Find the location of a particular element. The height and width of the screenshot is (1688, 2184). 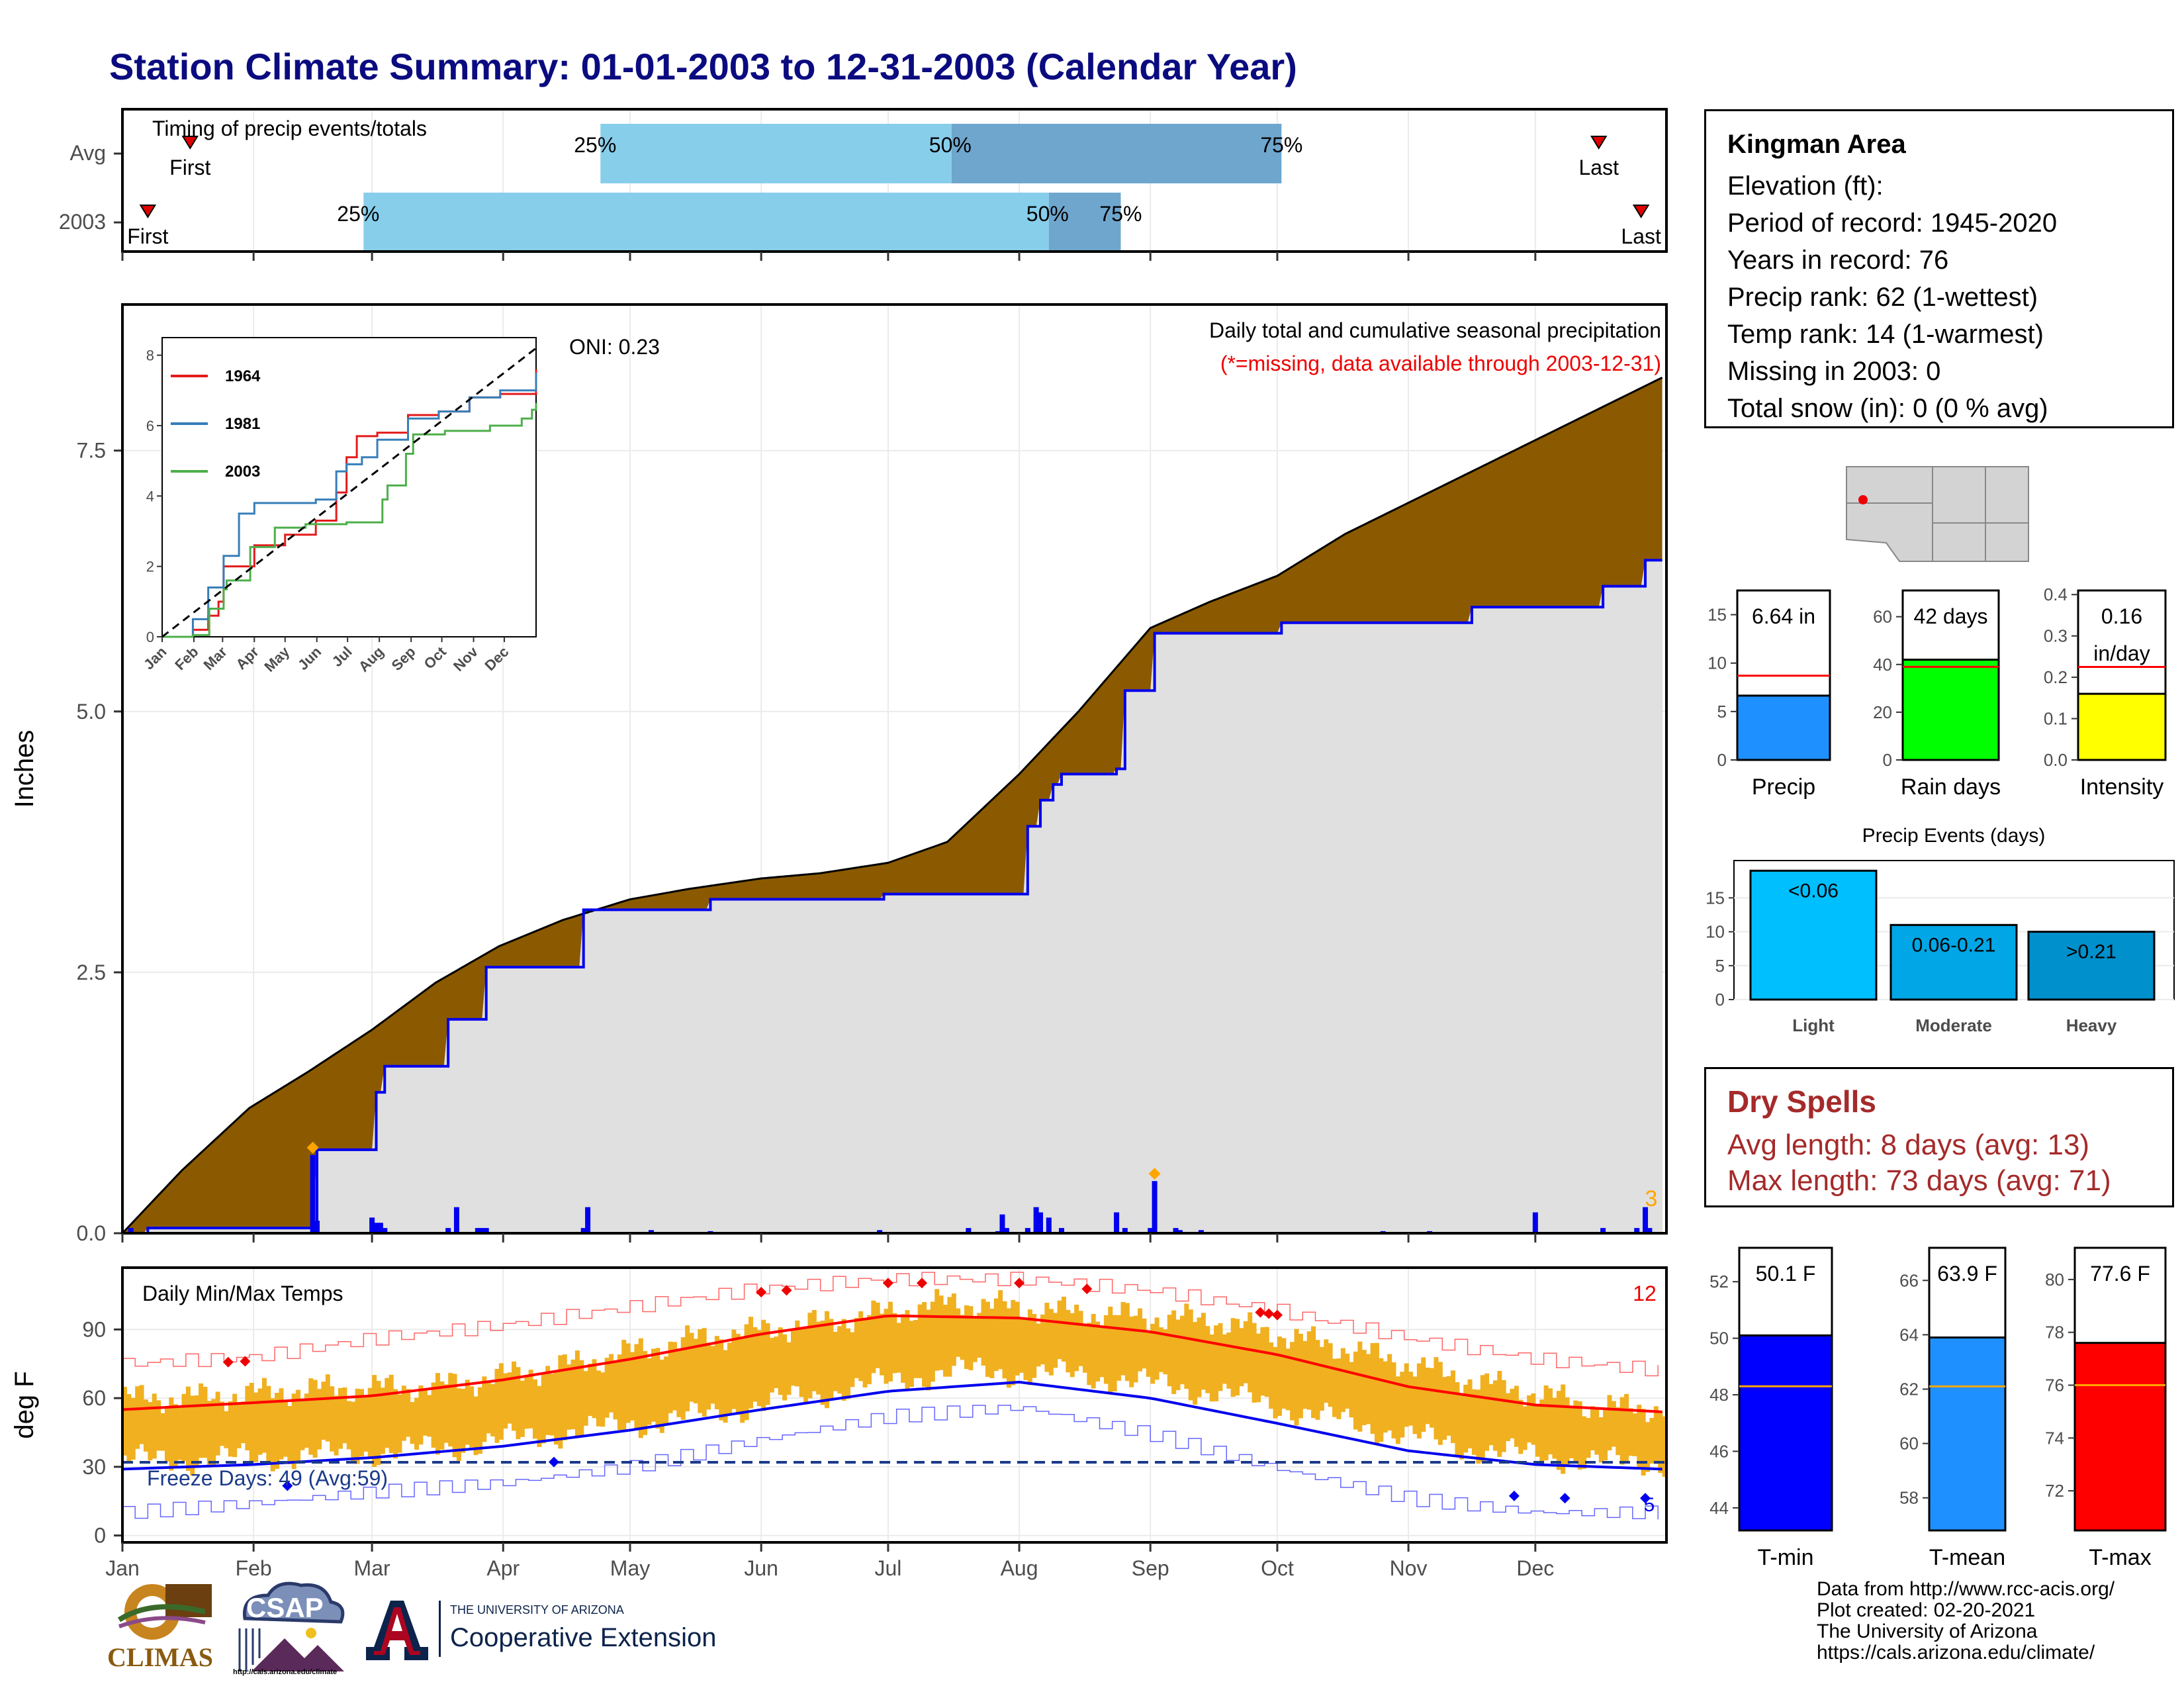

events-ytick-label: 5 is located at coordinates (1720, 966).